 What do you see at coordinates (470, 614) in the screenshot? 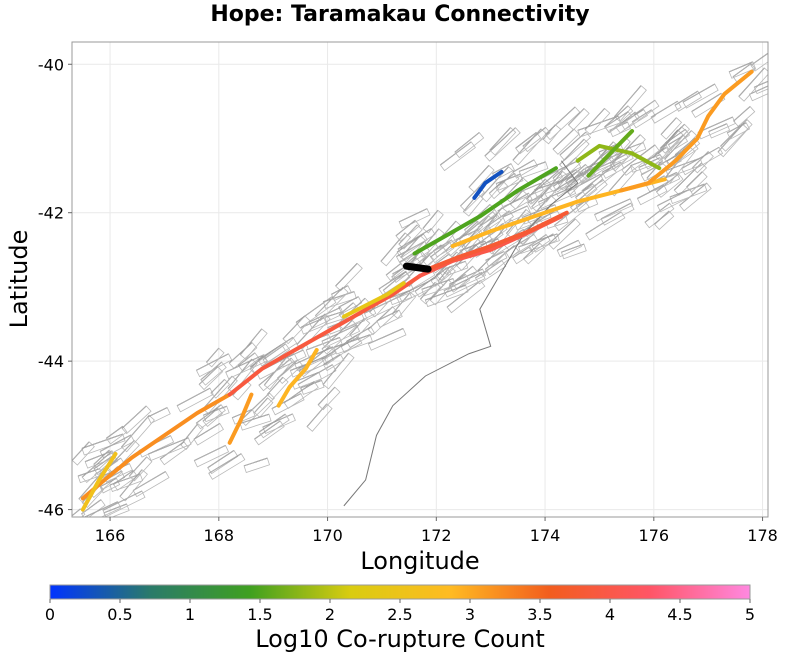
I see `colorbar-tick-label: 3` at bounding box center [470, 614].